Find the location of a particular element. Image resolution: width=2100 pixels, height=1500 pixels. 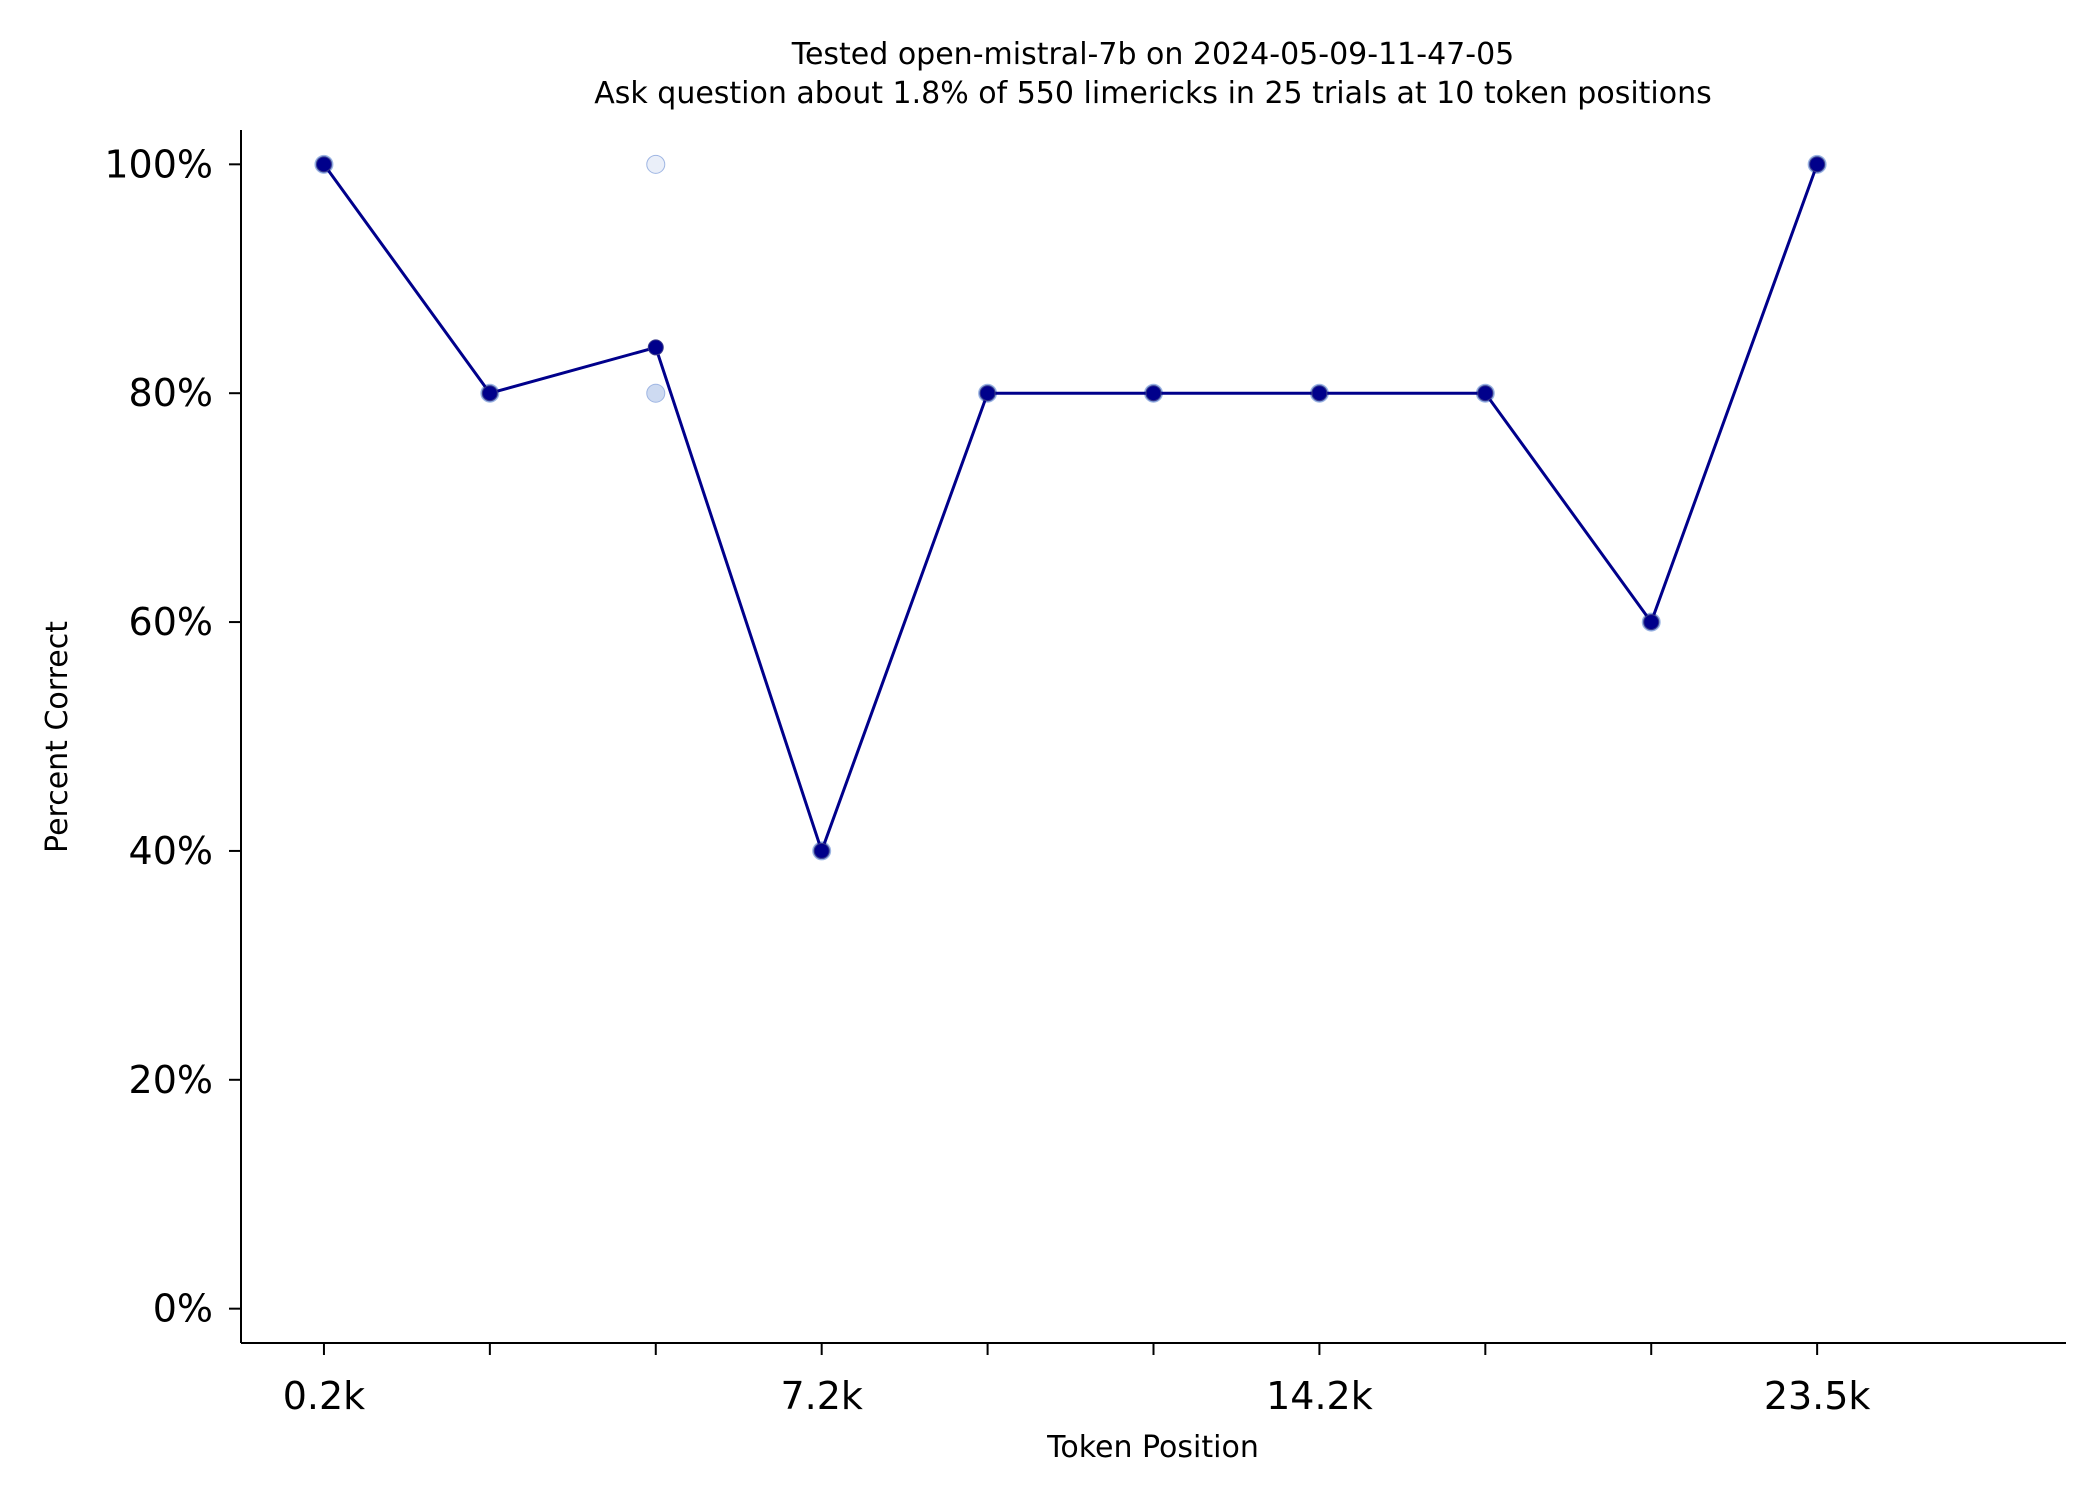

y-tick-label: 40% is located at coordinates (171, 851).